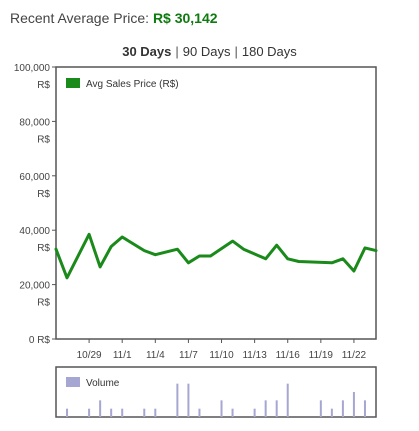 Image resolution: width=419 pixels, height=431 pixels. What do you see at coordinates (221, 355) in the screenshot?
I see `x-tick-label: 11/10` at bounding box center [221, 355].